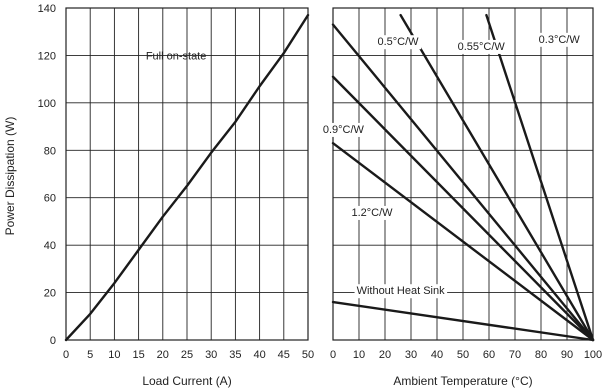  I want to click on left-x-tick-label: 45, so click(284, 355).